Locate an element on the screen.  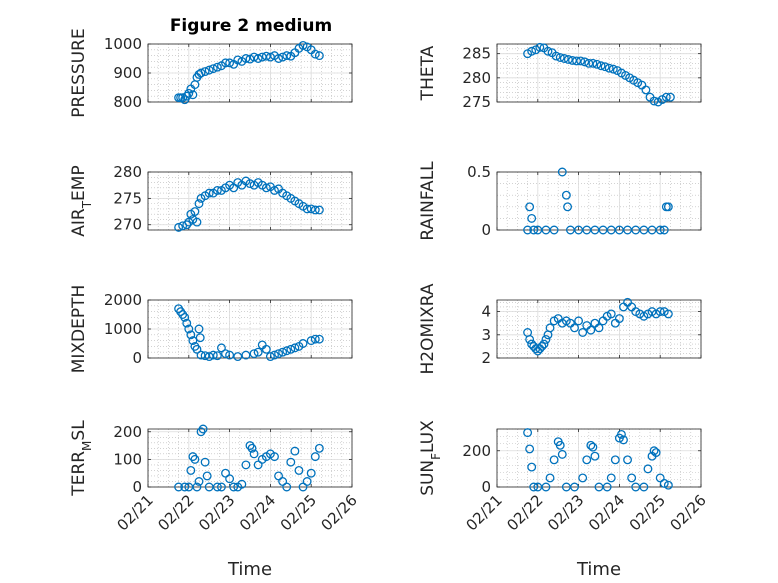
y-tick-label: 0 is located at coordinates (486, 487).